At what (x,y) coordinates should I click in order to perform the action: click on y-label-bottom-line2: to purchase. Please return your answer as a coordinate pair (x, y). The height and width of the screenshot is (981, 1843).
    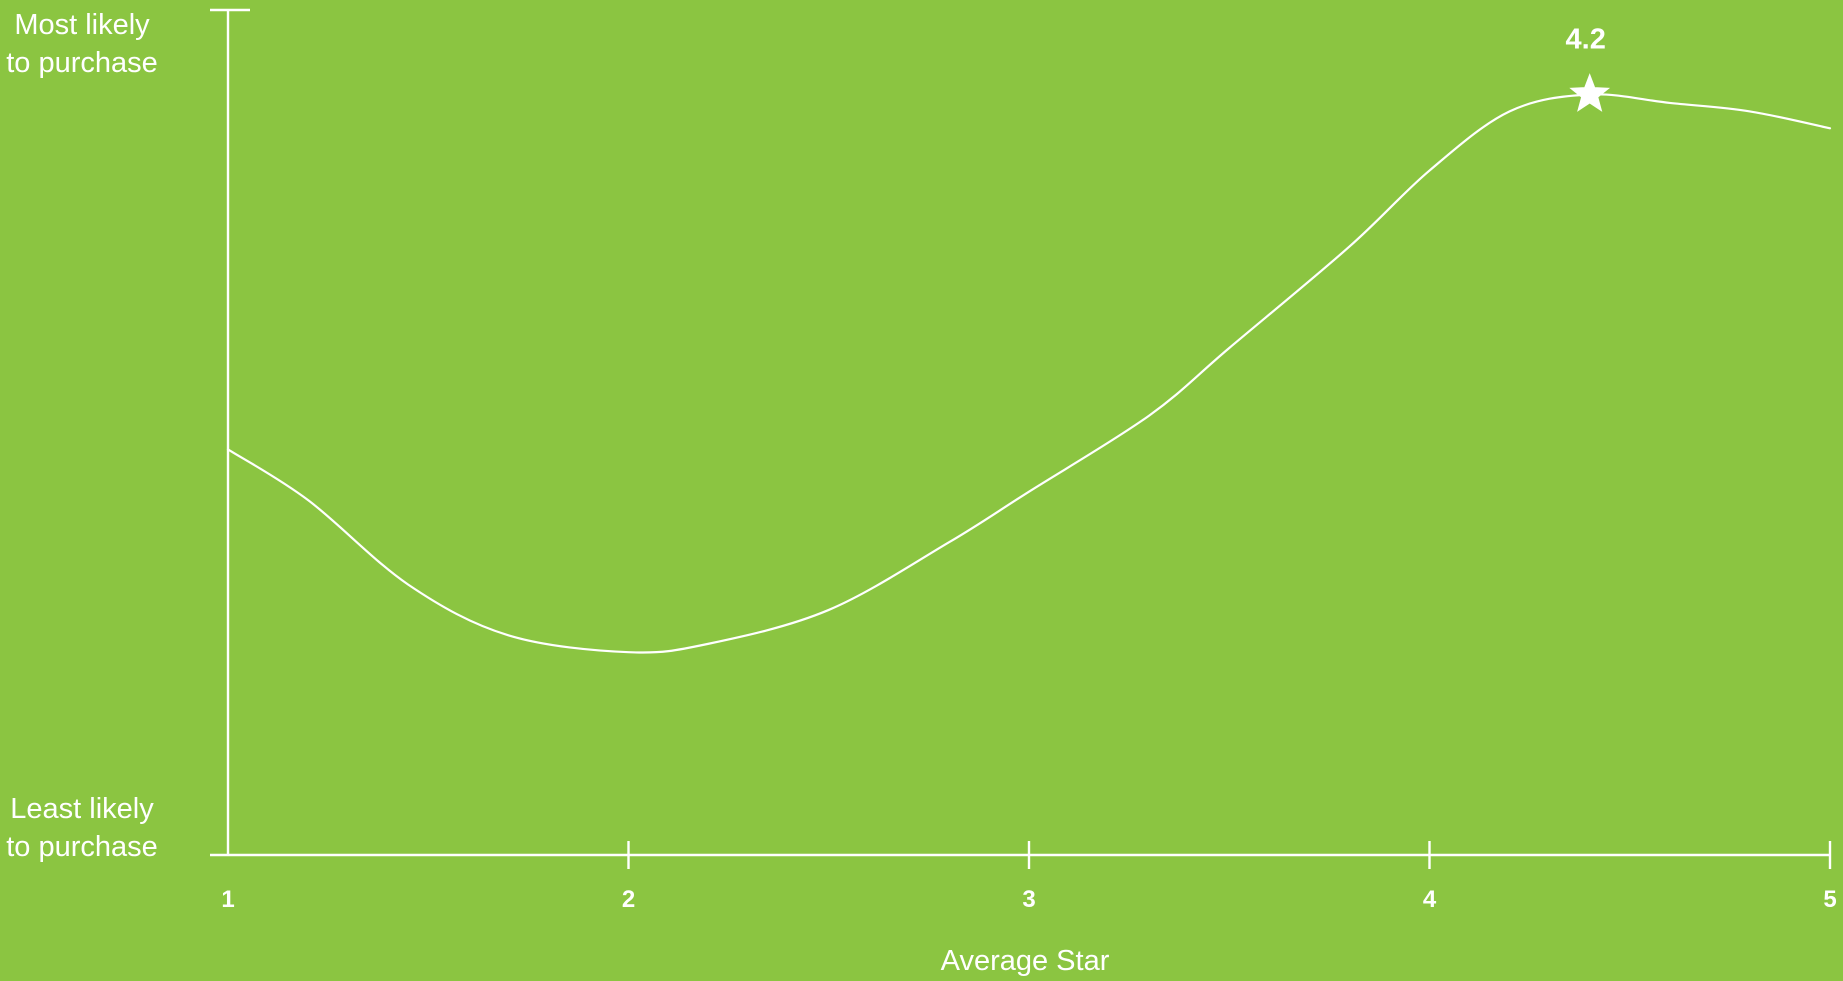
    Looking at the image, I should click on (82, 847).